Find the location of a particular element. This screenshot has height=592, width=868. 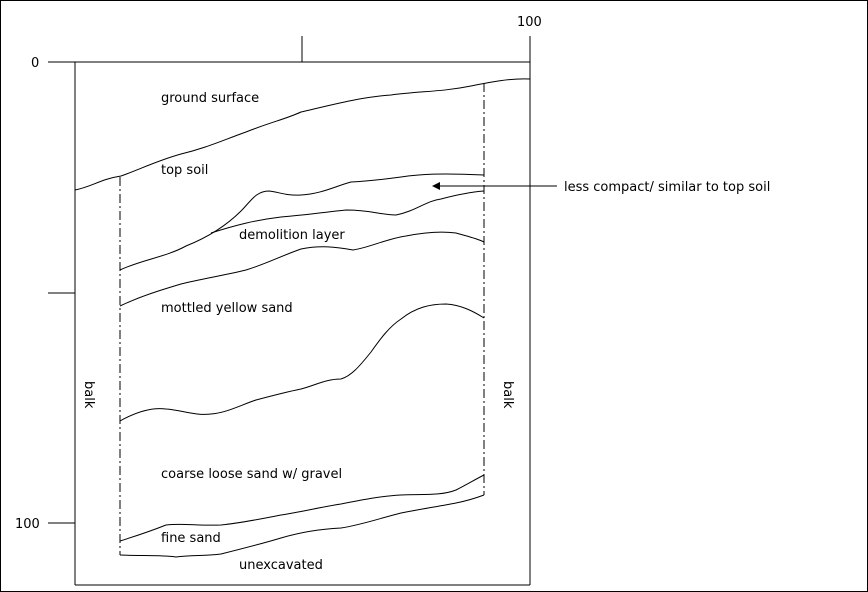

fine-sand-lower-boundary is located at coordinates (302, 526).